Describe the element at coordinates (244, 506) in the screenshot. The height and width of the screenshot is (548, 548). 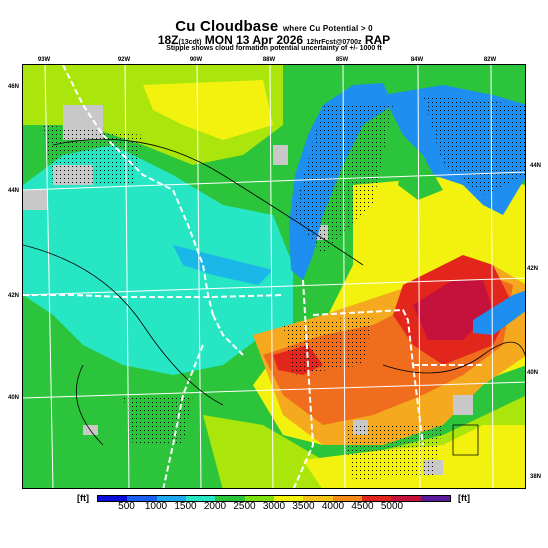
I see `legend-tick-label: 2500` at that location.